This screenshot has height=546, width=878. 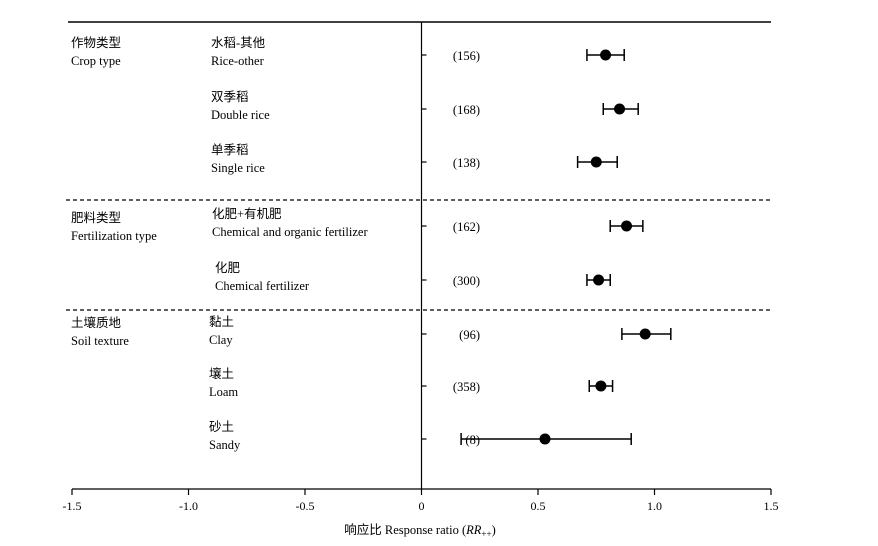 I want to click on category-label-cn: 壤土, so click(x=221, y=373).